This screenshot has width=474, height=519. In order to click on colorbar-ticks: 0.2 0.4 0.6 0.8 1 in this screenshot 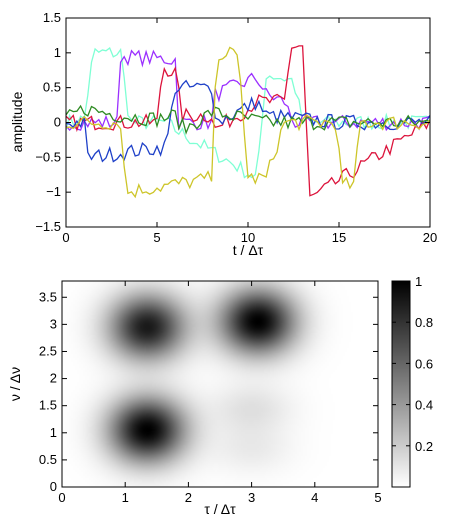, I will do `click(412, 364)`.